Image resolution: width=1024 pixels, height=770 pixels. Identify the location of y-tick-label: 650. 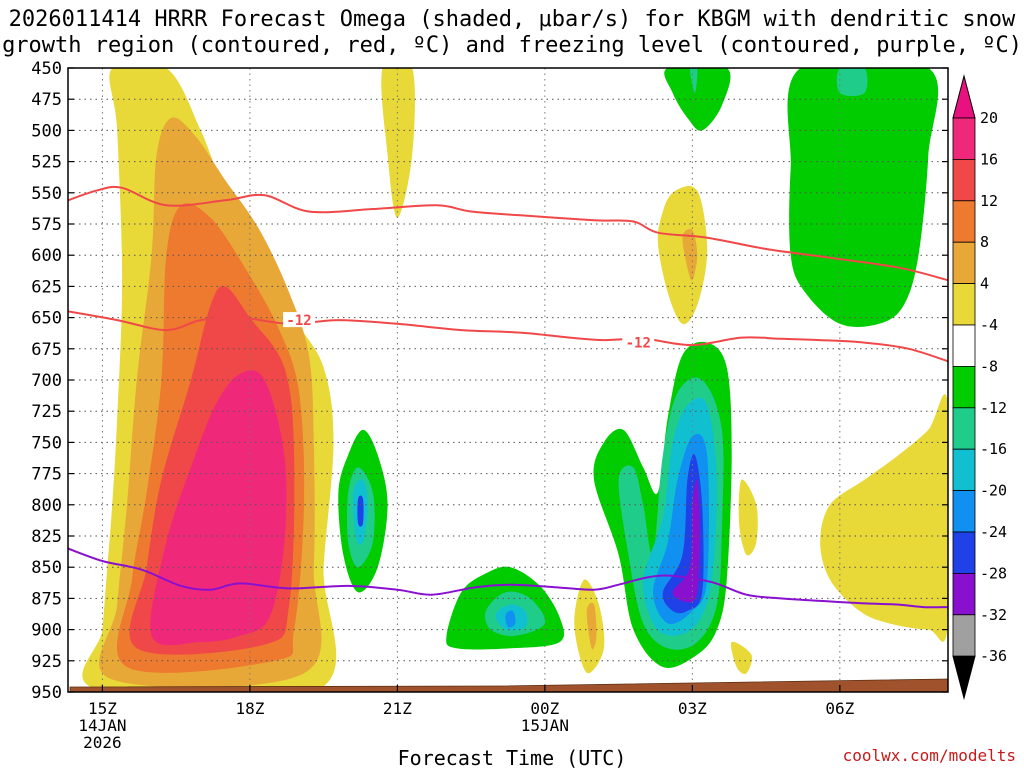
(46, 319).